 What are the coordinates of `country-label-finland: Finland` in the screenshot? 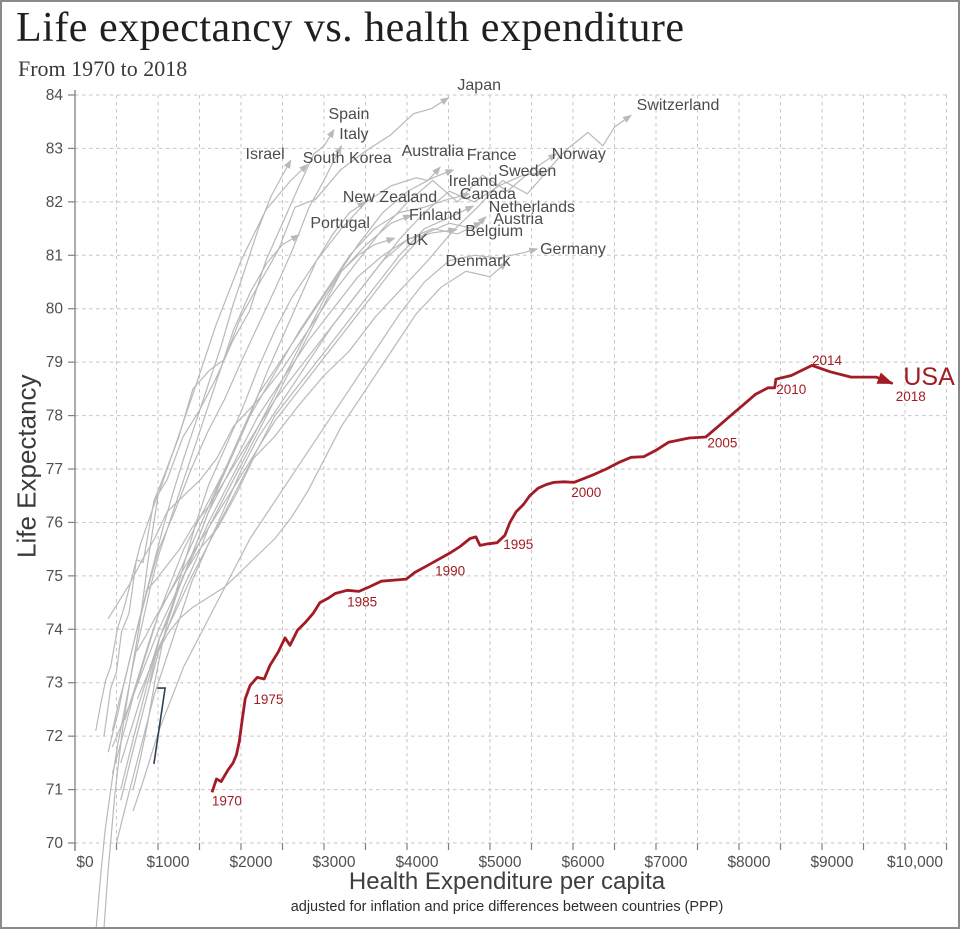 It's located at (435, 215).